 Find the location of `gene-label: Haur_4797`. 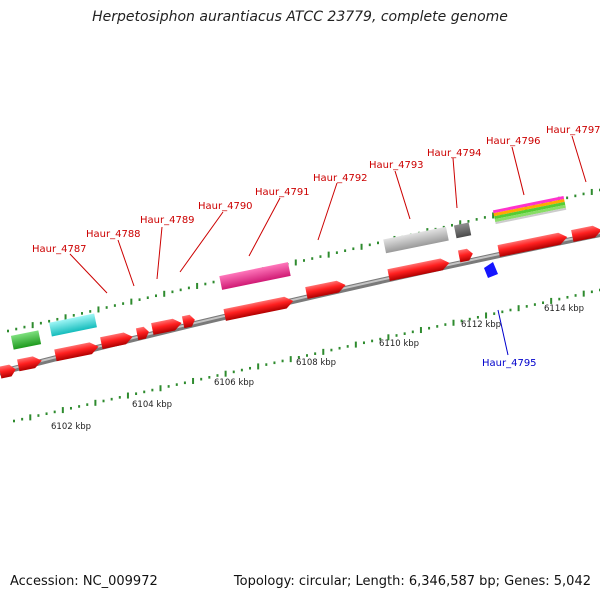

gene-label: Haur_4797 is located at coordinates (573, 130).